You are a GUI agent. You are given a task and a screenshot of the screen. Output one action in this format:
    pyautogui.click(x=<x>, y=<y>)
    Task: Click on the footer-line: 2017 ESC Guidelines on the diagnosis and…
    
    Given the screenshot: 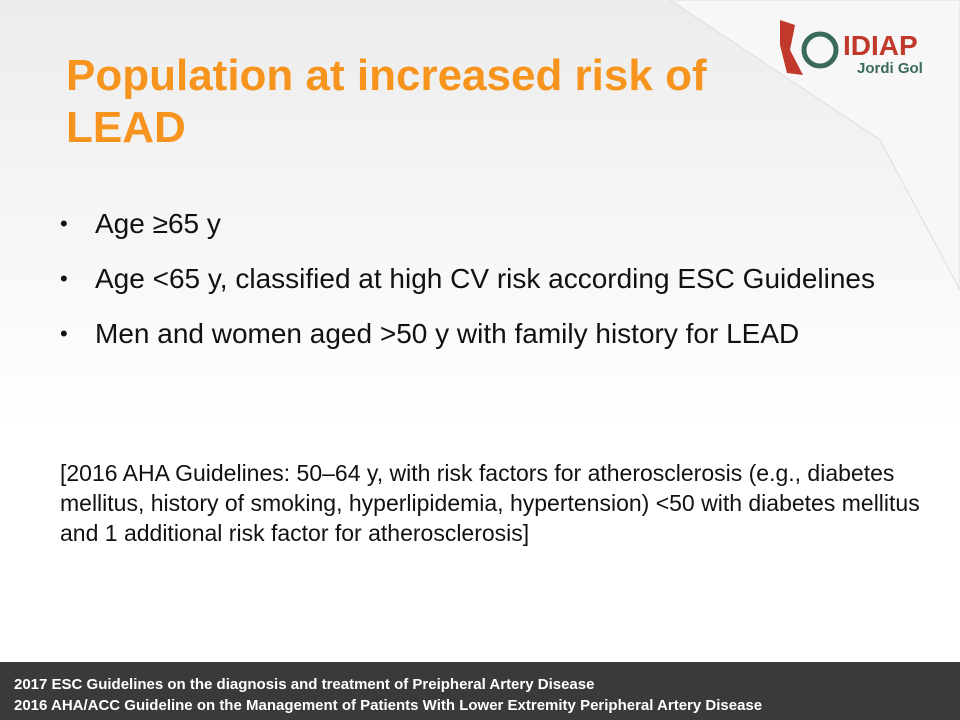 What is the action you would take?
    pyautogui.click(x=304, y=684)
    